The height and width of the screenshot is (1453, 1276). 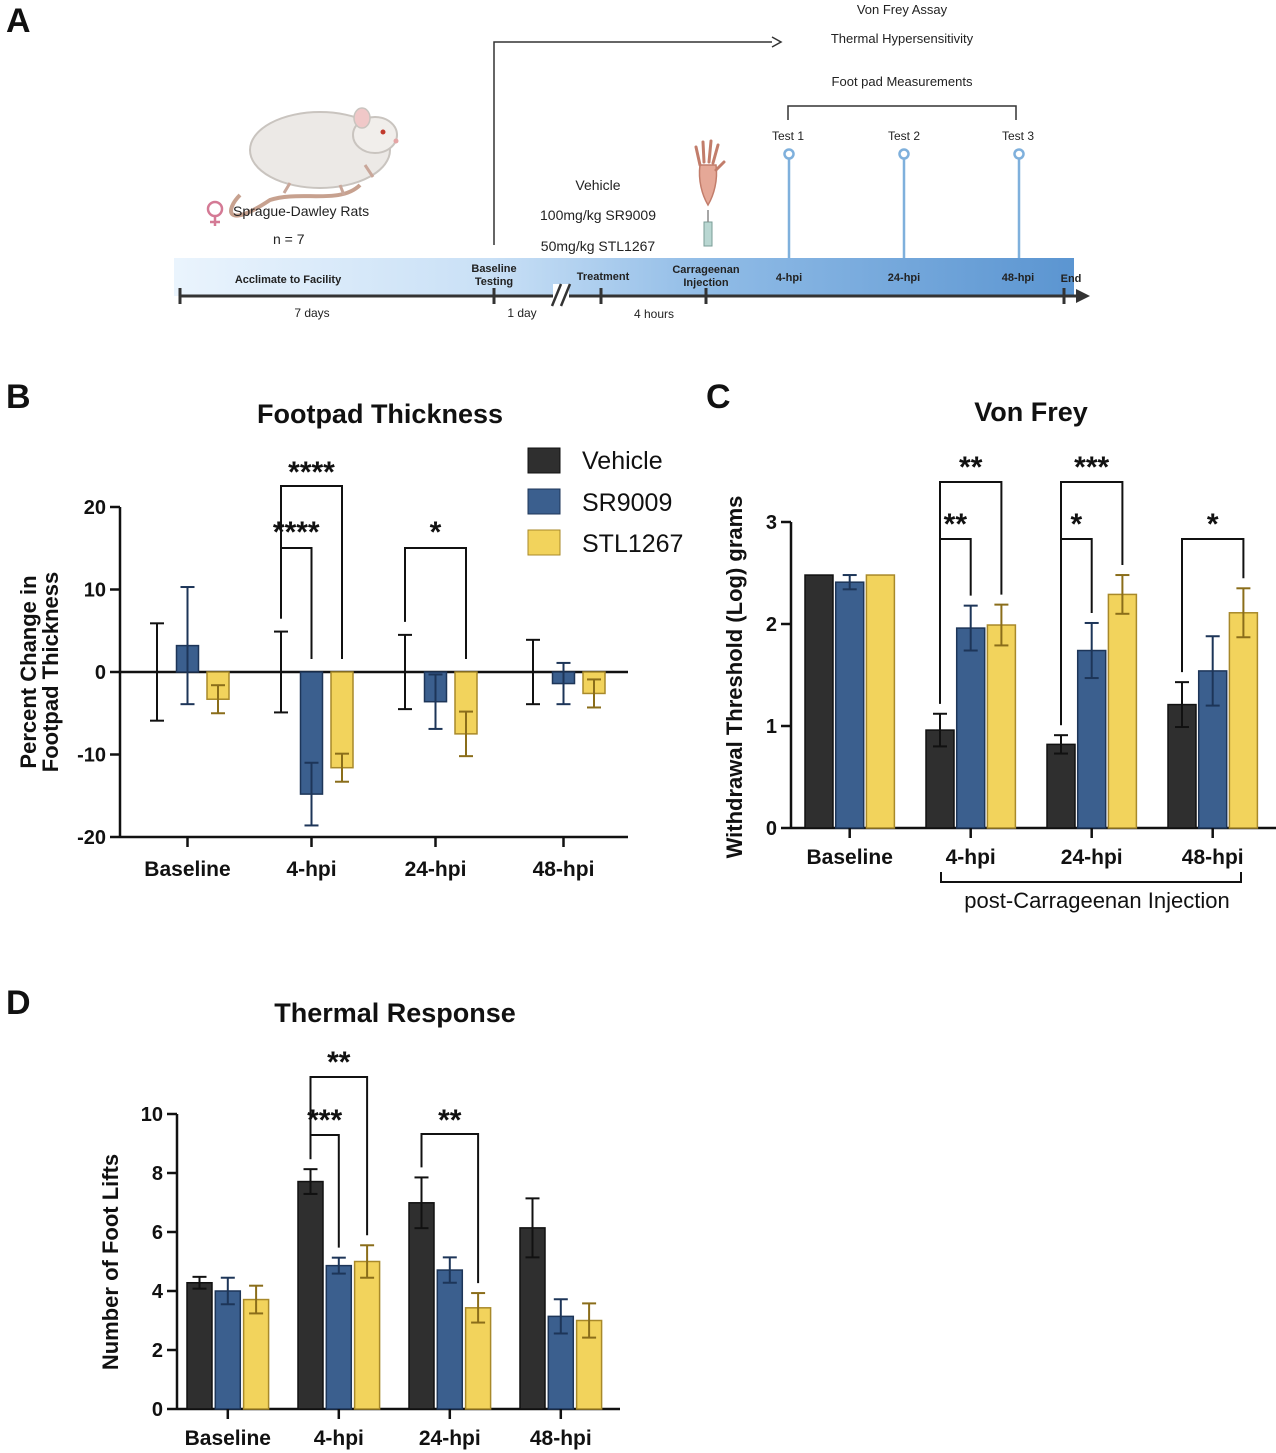 What do you see at coordinates (971, 467) in the screenshot?
I see `sig-label-c-1: **` at bounding box center [971, 467].